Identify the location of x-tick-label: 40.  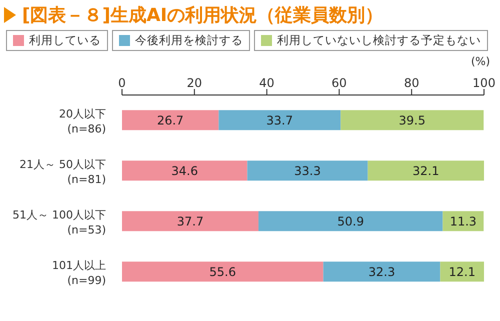
(266, 83).